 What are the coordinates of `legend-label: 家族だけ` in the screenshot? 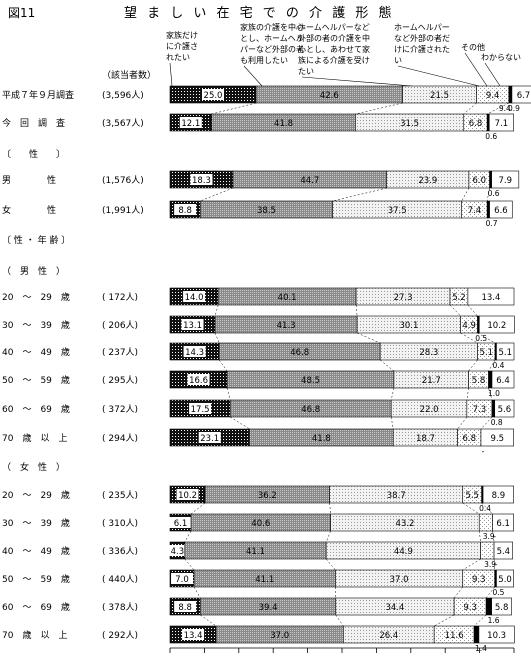 It's located at (182, 35).